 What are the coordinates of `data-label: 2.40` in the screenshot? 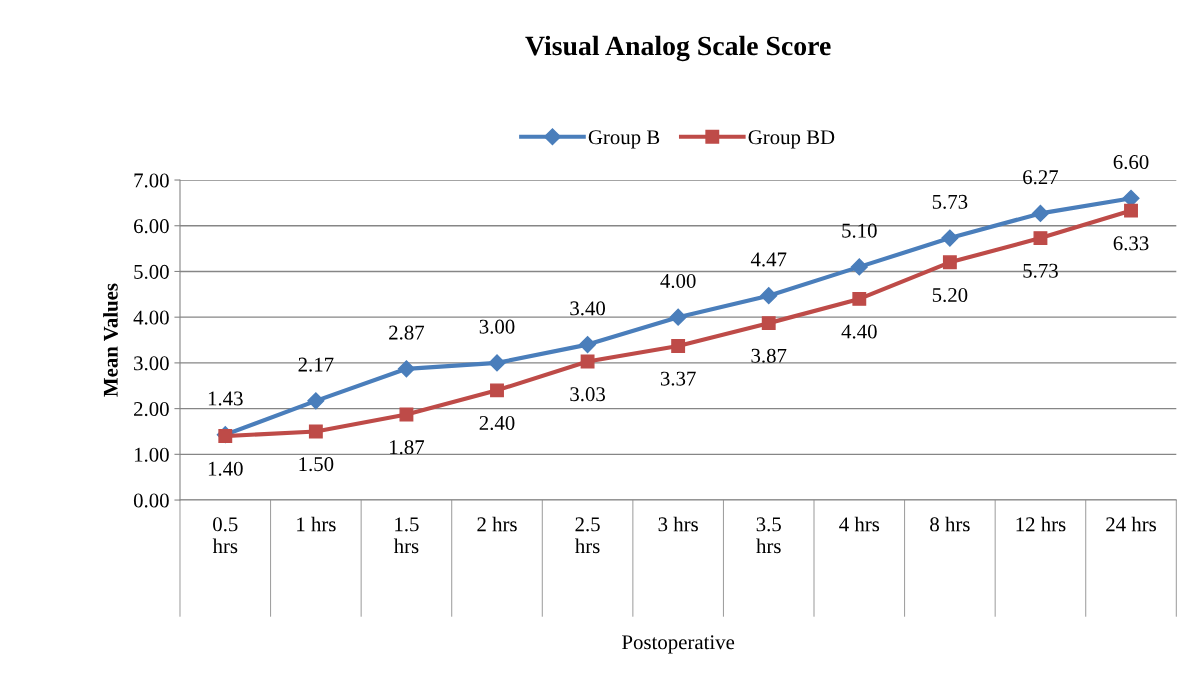 It's located at (497, 423).